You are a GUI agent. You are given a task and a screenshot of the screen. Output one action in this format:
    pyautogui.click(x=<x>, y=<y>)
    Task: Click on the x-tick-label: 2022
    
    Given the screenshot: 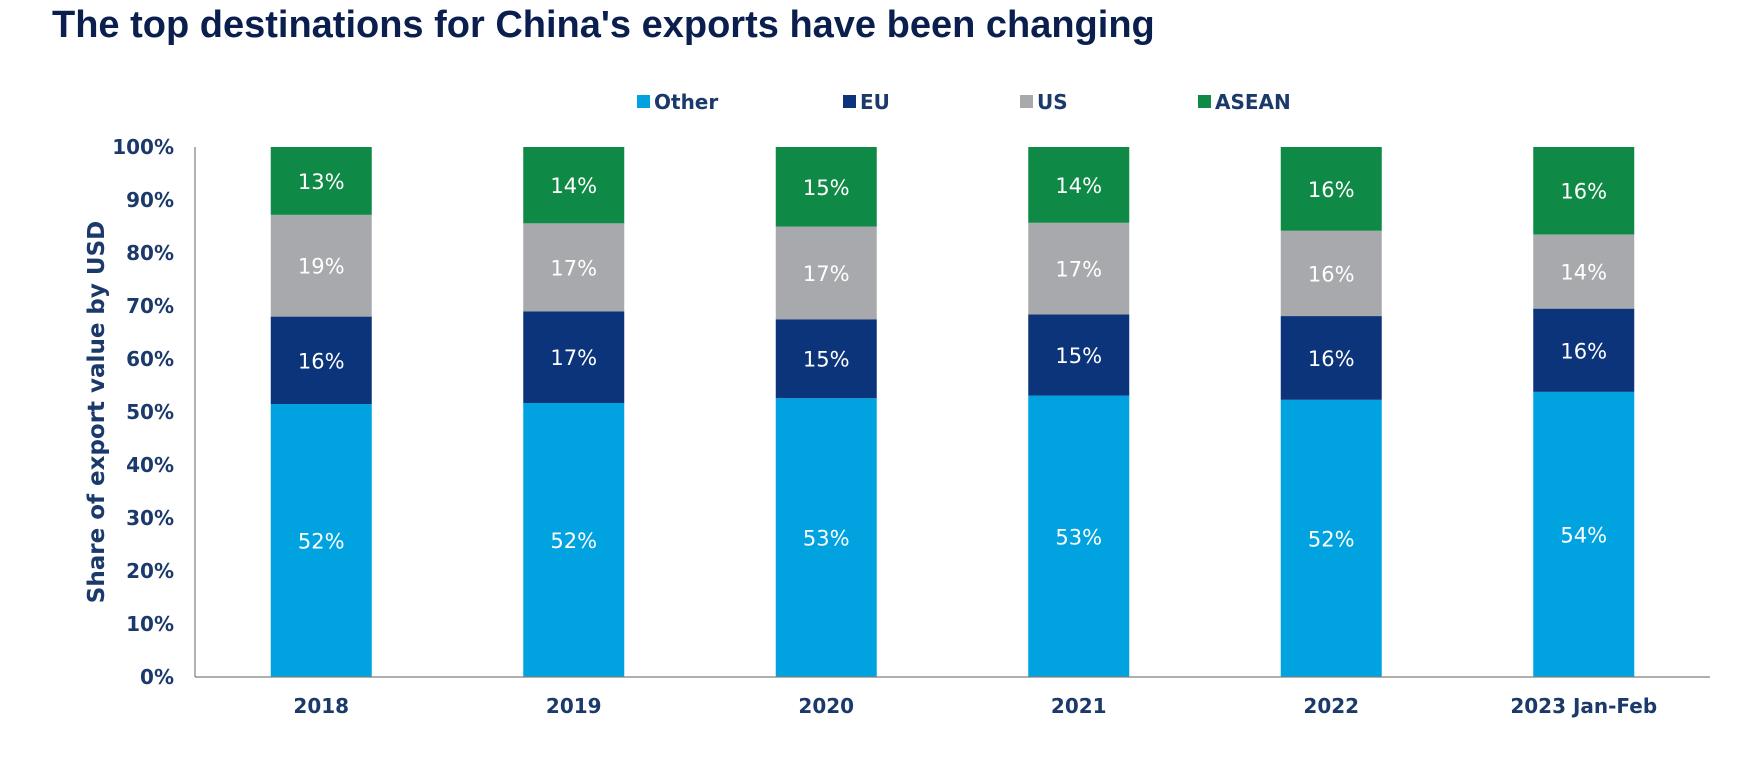 What is the action you would take?
    pyautogui.click(x=1331, y=706)
    